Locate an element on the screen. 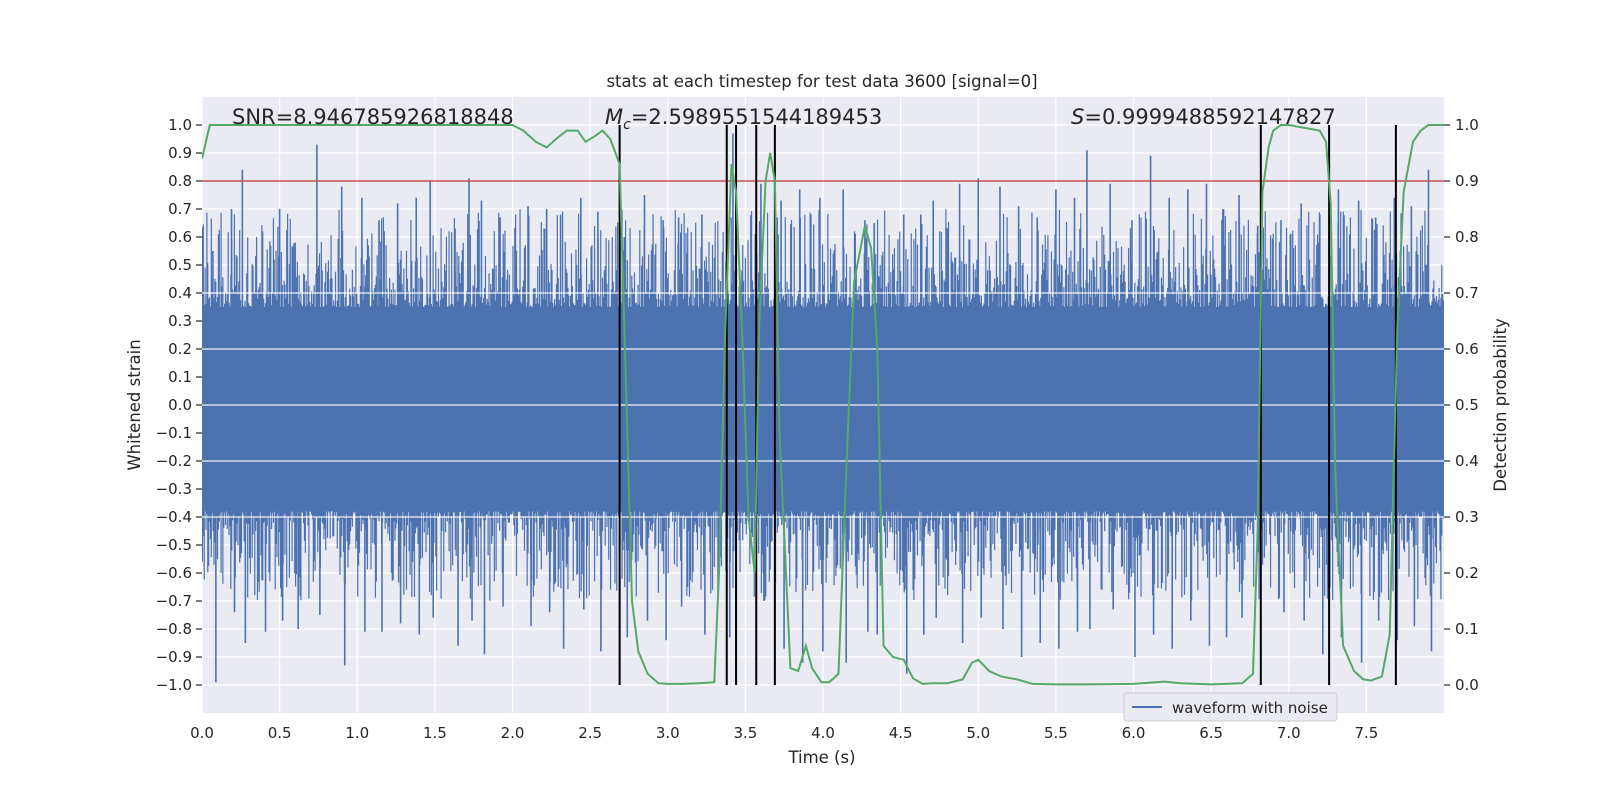 The image size is (1600, 800). y-tick-label: −0.2 is located at coordinates (174, 461).